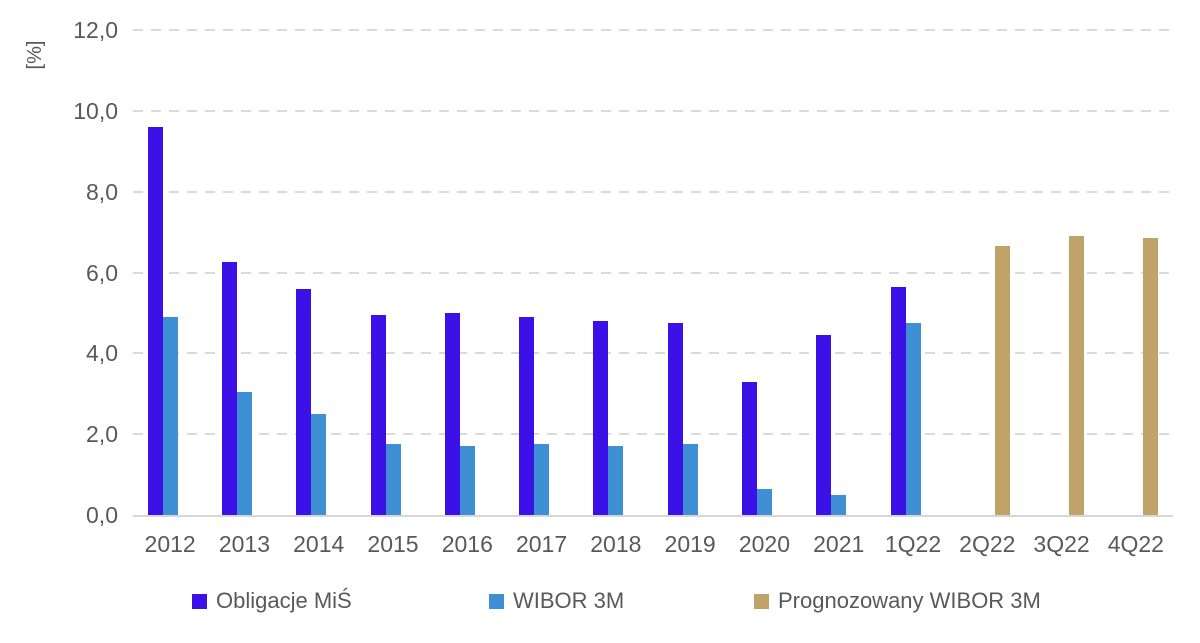  I want to click on y-tick-label: 8,0, so click(102, 191).